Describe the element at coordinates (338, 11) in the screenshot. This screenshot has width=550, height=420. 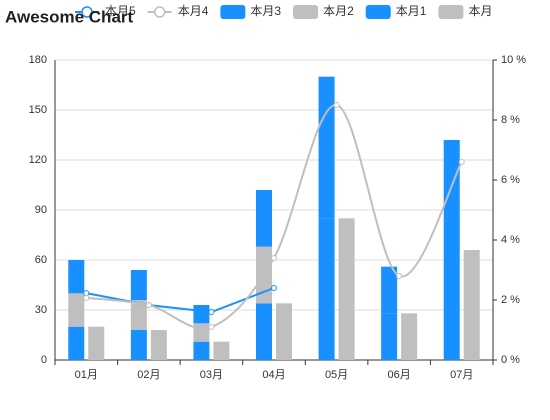
I see `legend-label: 本月2` at that location.